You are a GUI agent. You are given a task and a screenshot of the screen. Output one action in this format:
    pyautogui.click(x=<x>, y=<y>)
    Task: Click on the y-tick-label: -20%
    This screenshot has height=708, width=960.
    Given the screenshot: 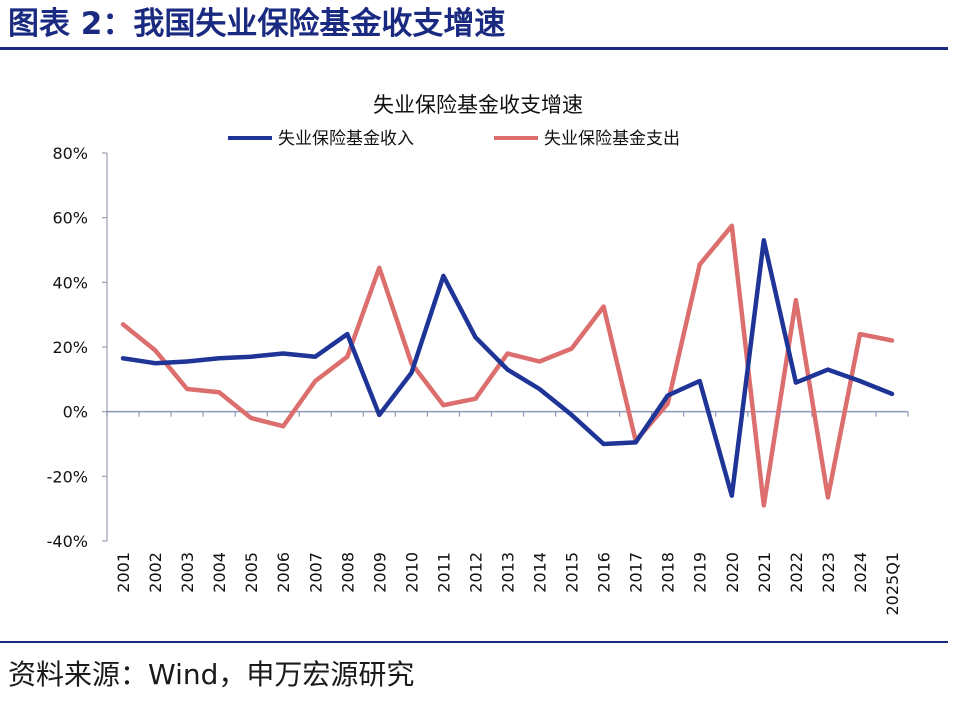 What is the action you would take?
    pyautogui.click(x=67, y=476)
    